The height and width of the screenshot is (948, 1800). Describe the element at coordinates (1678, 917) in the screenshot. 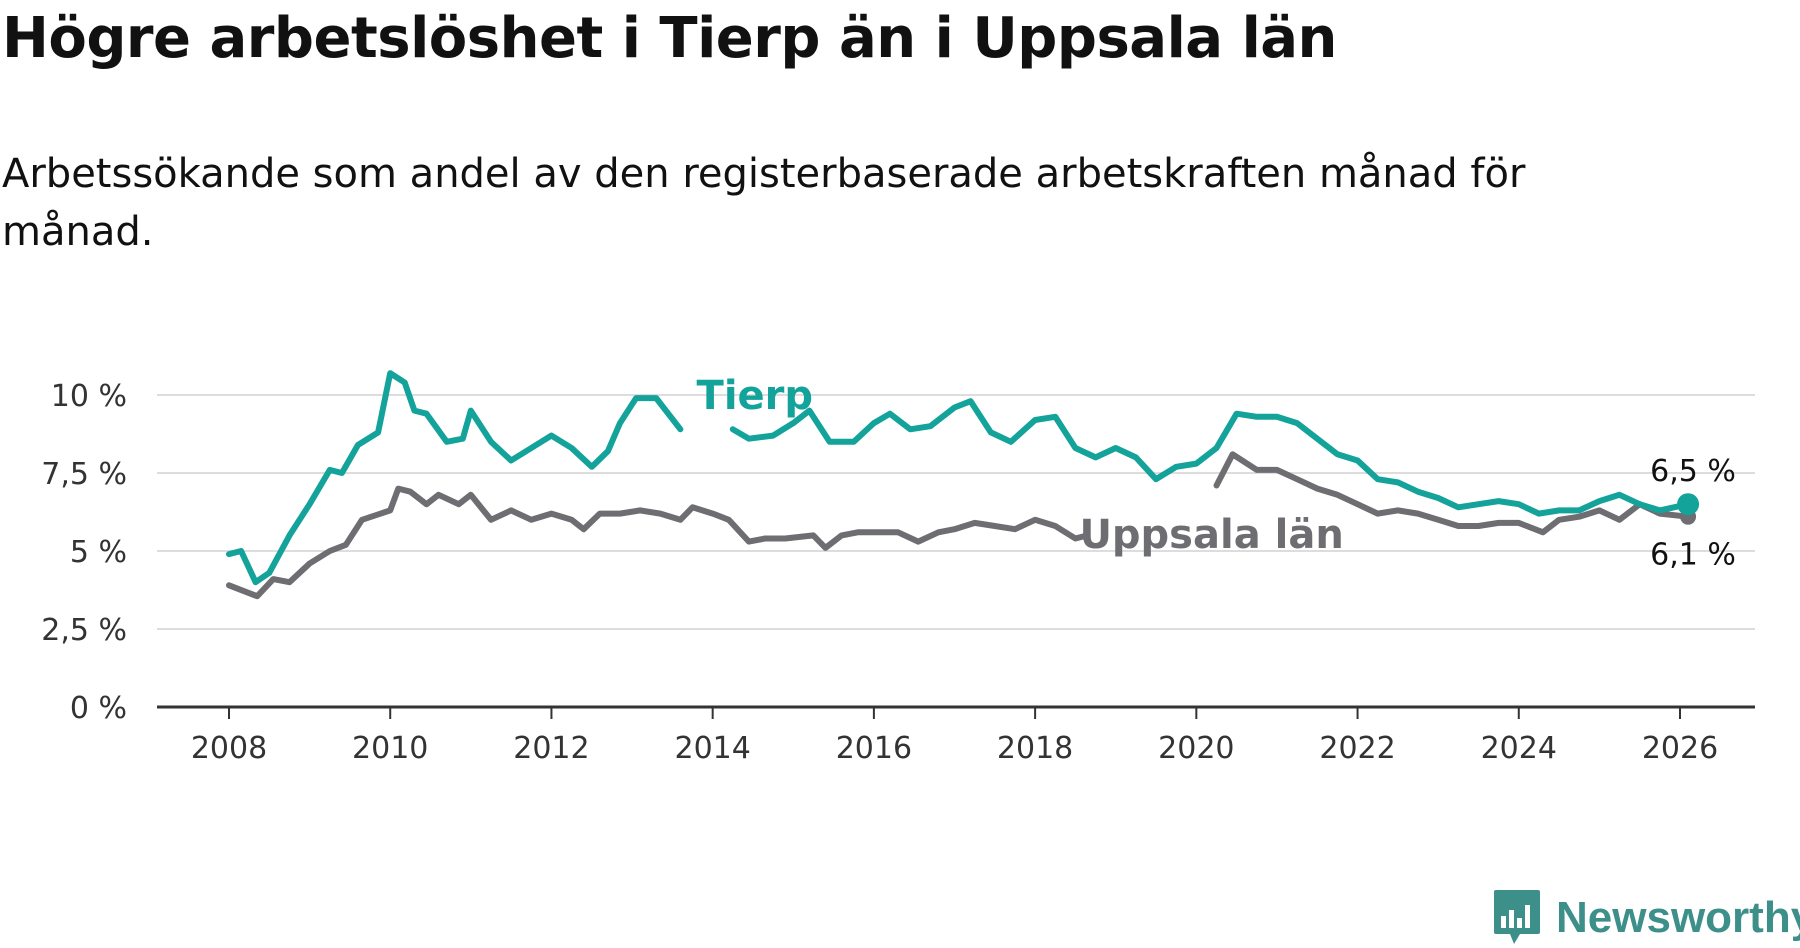

I see `brand-name: Newsworthy` at that location.